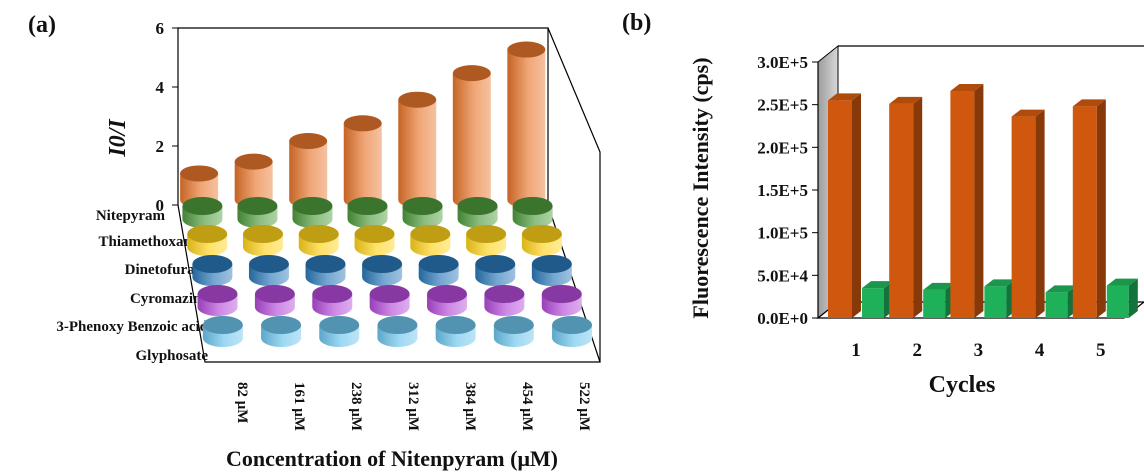  Describe the element at coordinates (782, 190) in the screenshot. I see `y-tick-label: 1.5E+5` at that location.